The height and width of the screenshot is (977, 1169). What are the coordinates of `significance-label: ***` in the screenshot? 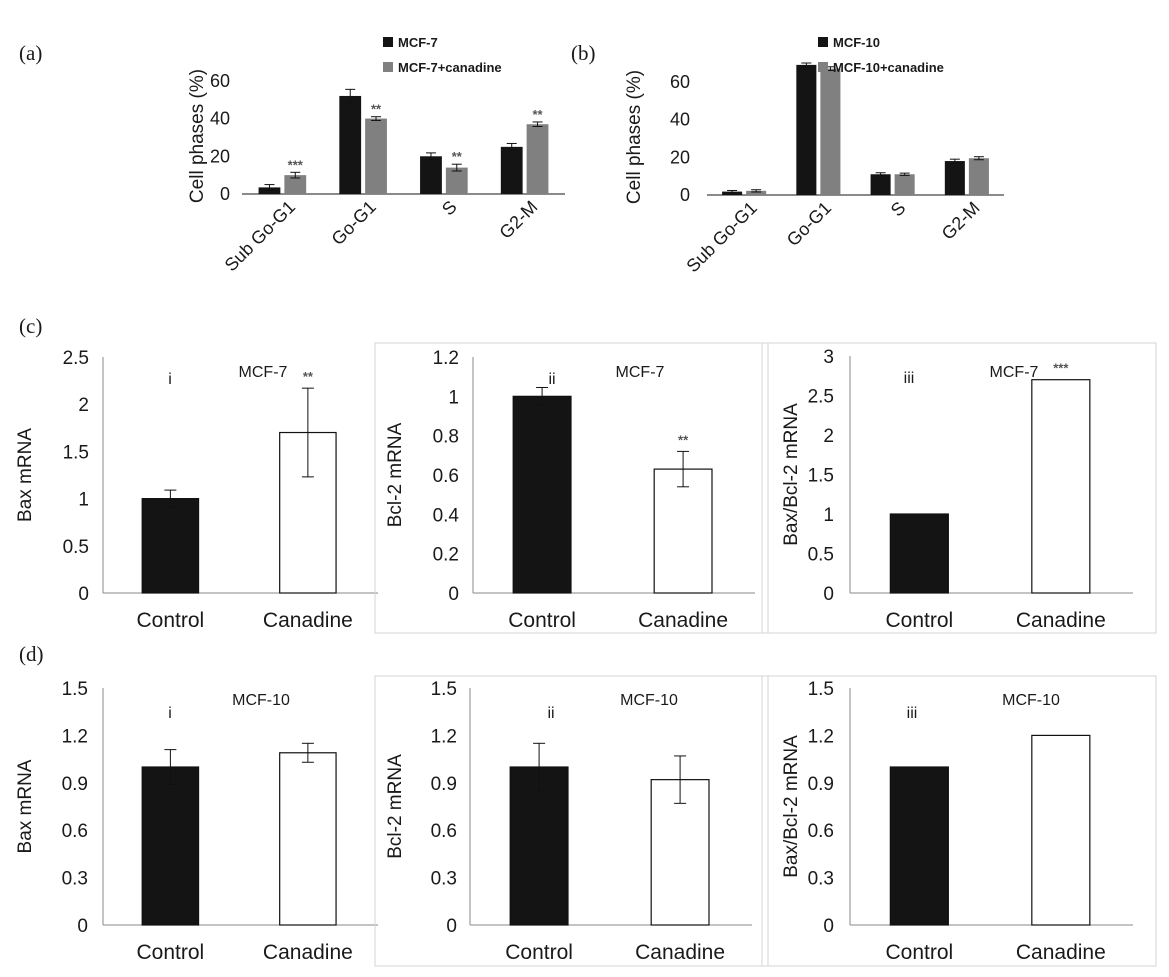 It's located at (1061, 368).